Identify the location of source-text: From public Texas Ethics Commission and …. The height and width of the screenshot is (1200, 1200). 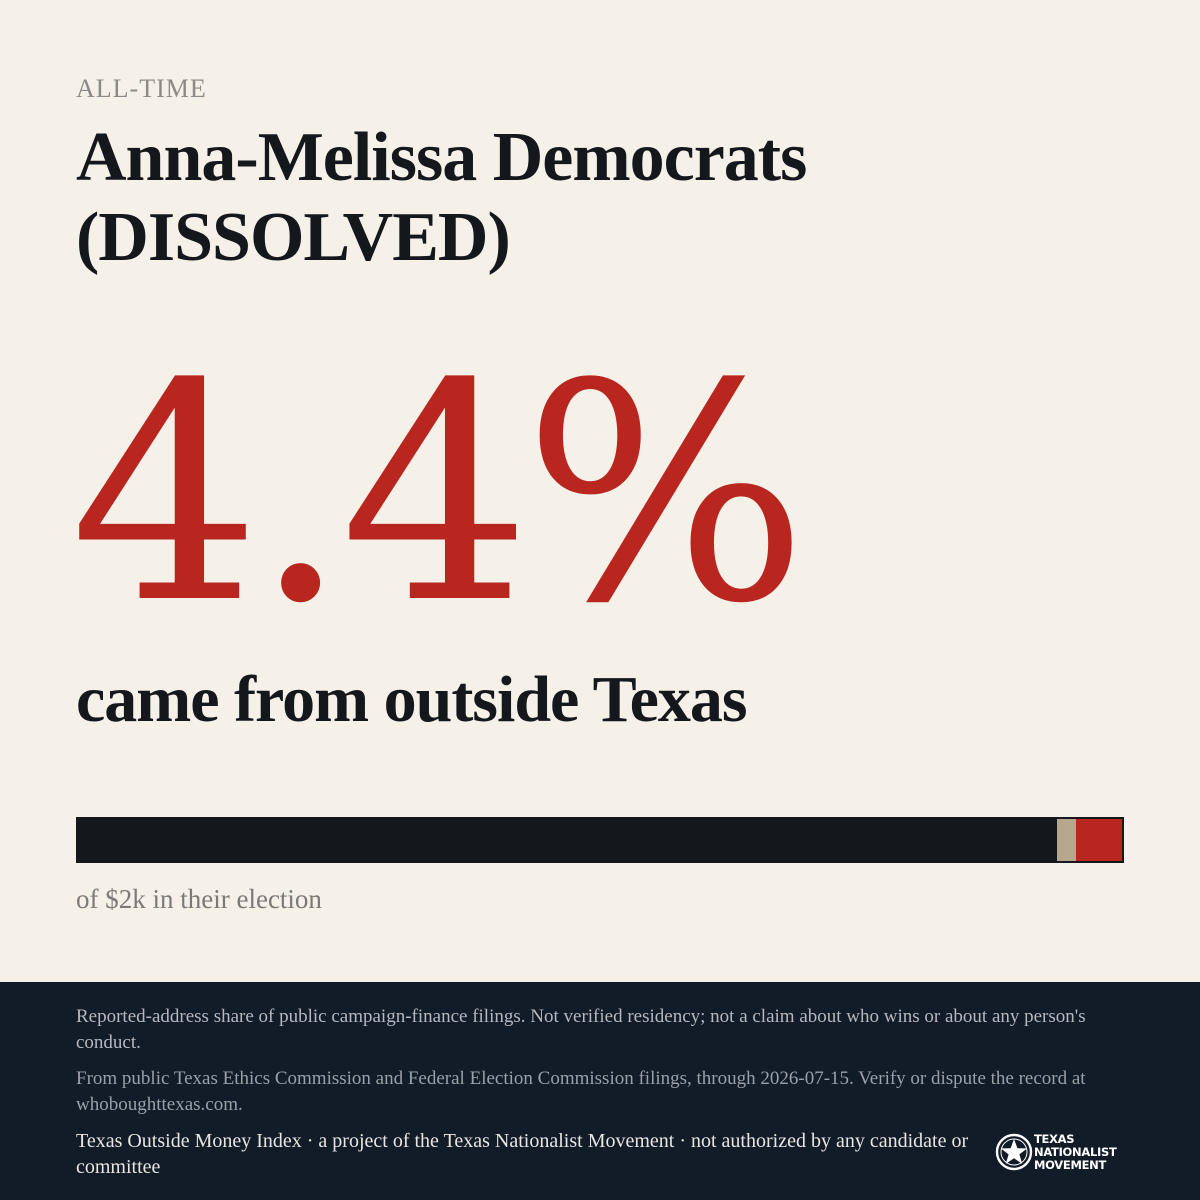
(581, 1091).